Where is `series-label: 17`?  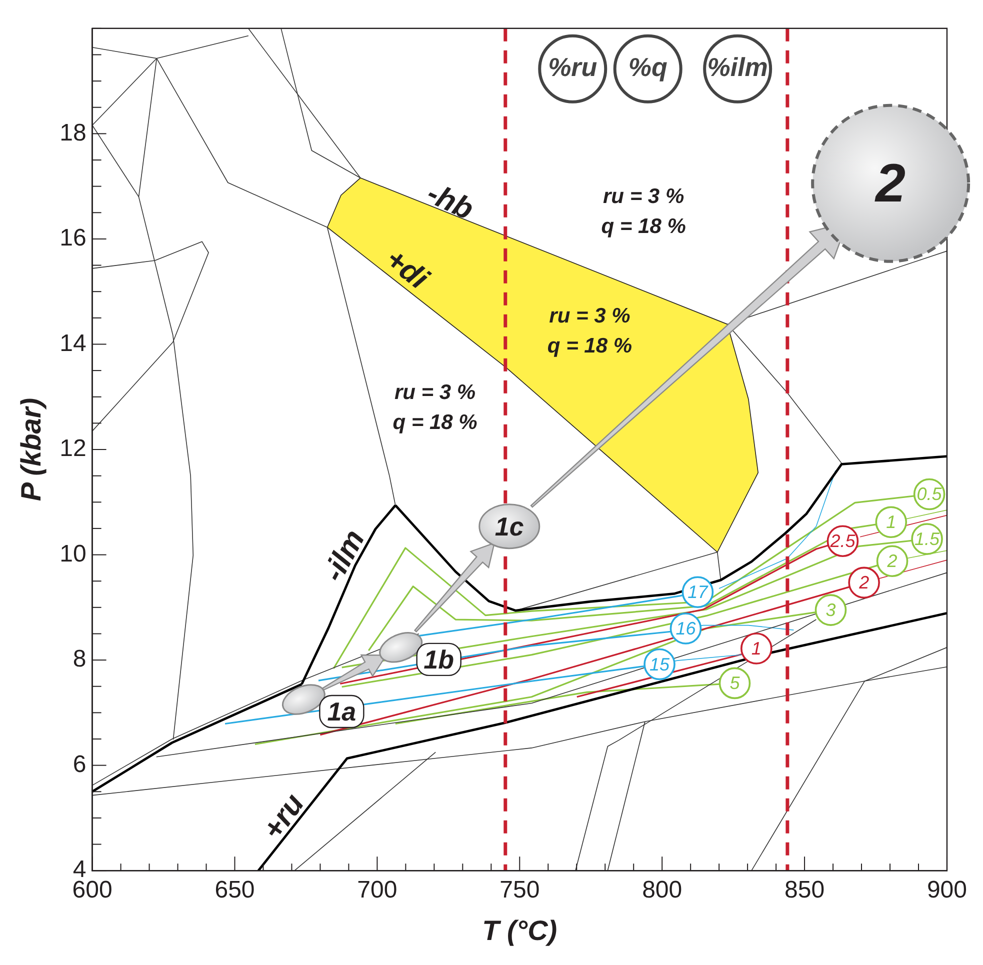
series-label: 17 is located at coordinates (698, 592).